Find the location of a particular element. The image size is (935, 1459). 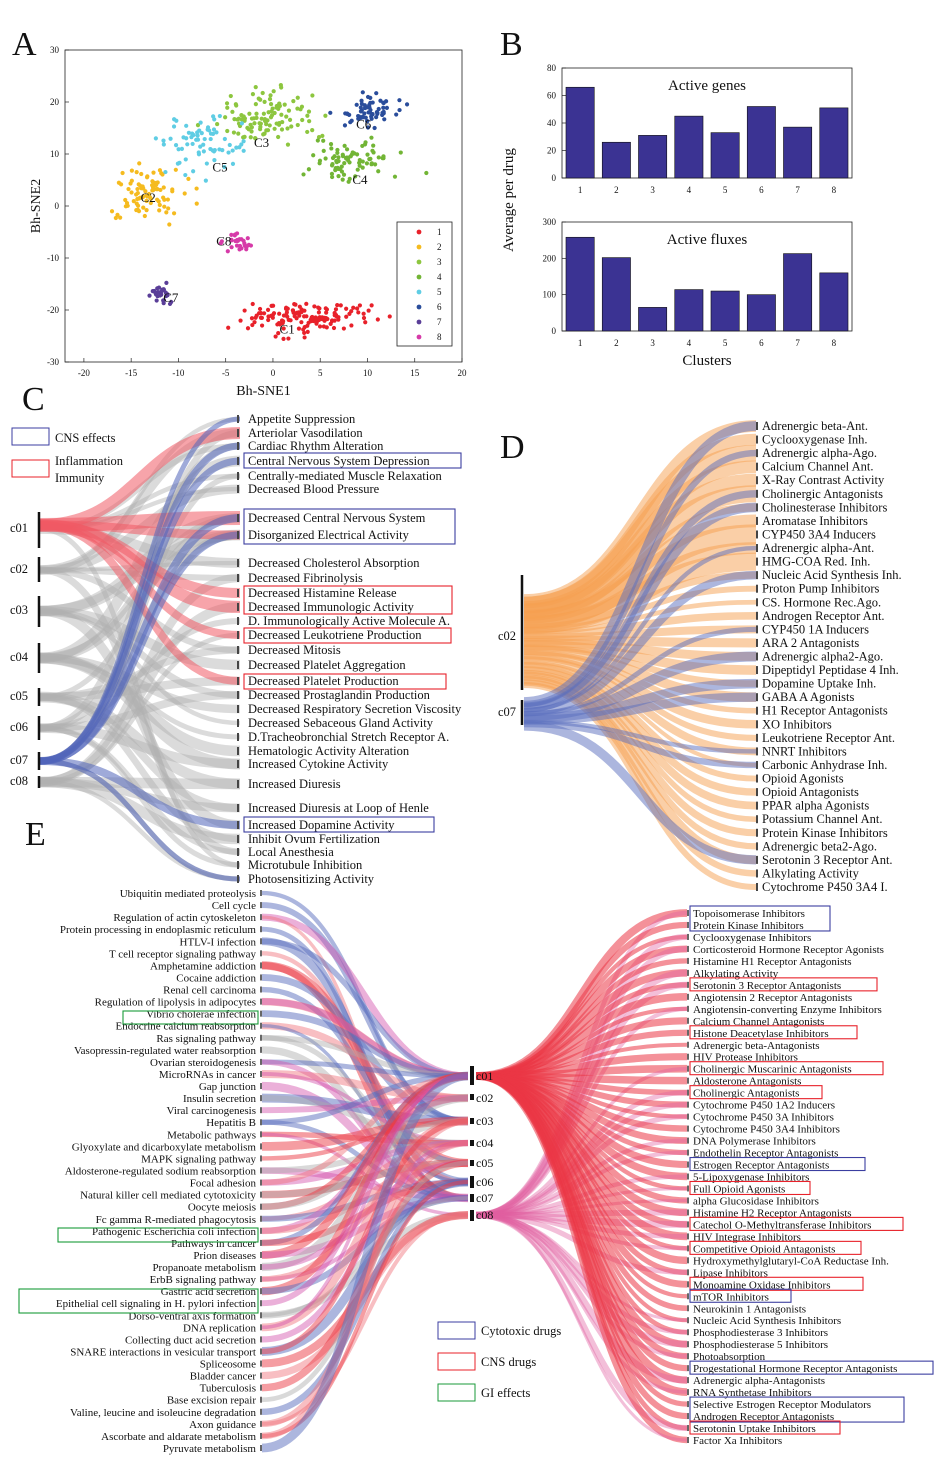

x-tick-label-b: 1 is located at coordinates (580, 343).